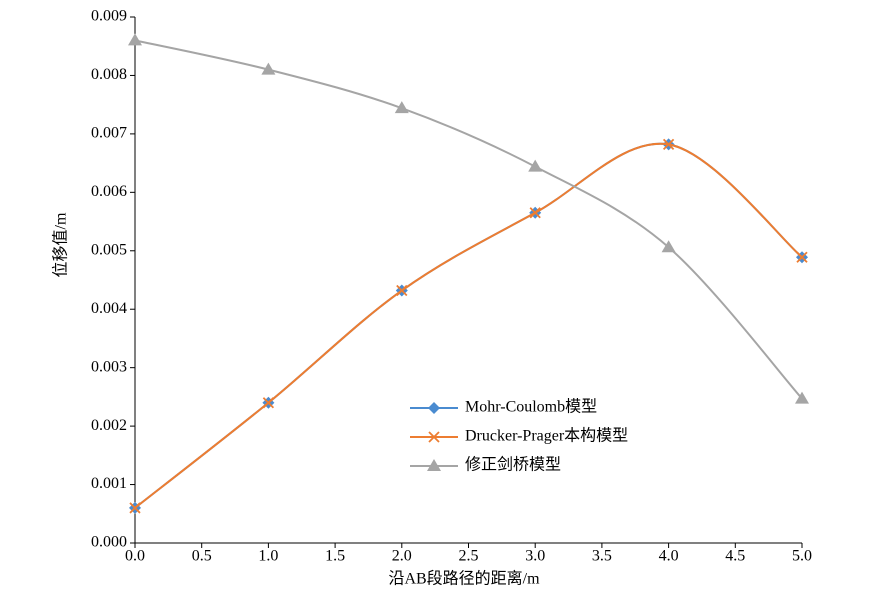 The width and height of the screenshot is (893, 602). Describe the element at coordinates (546, 436) in the screenshot. I see `legend-label: Drucker-Prager本构模型` at that location.